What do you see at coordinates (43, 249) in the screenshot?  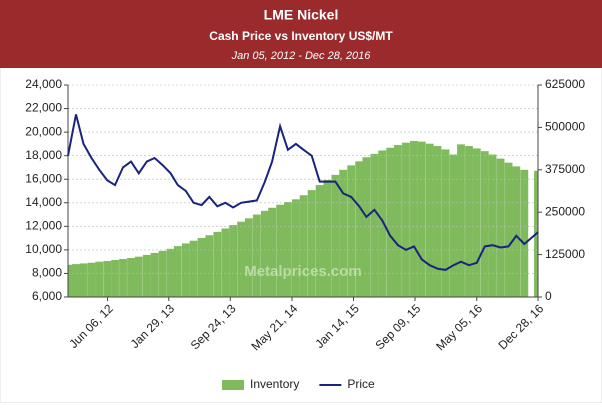 I see `y-tick-label: 10,000` at bounding box center [43, 249].